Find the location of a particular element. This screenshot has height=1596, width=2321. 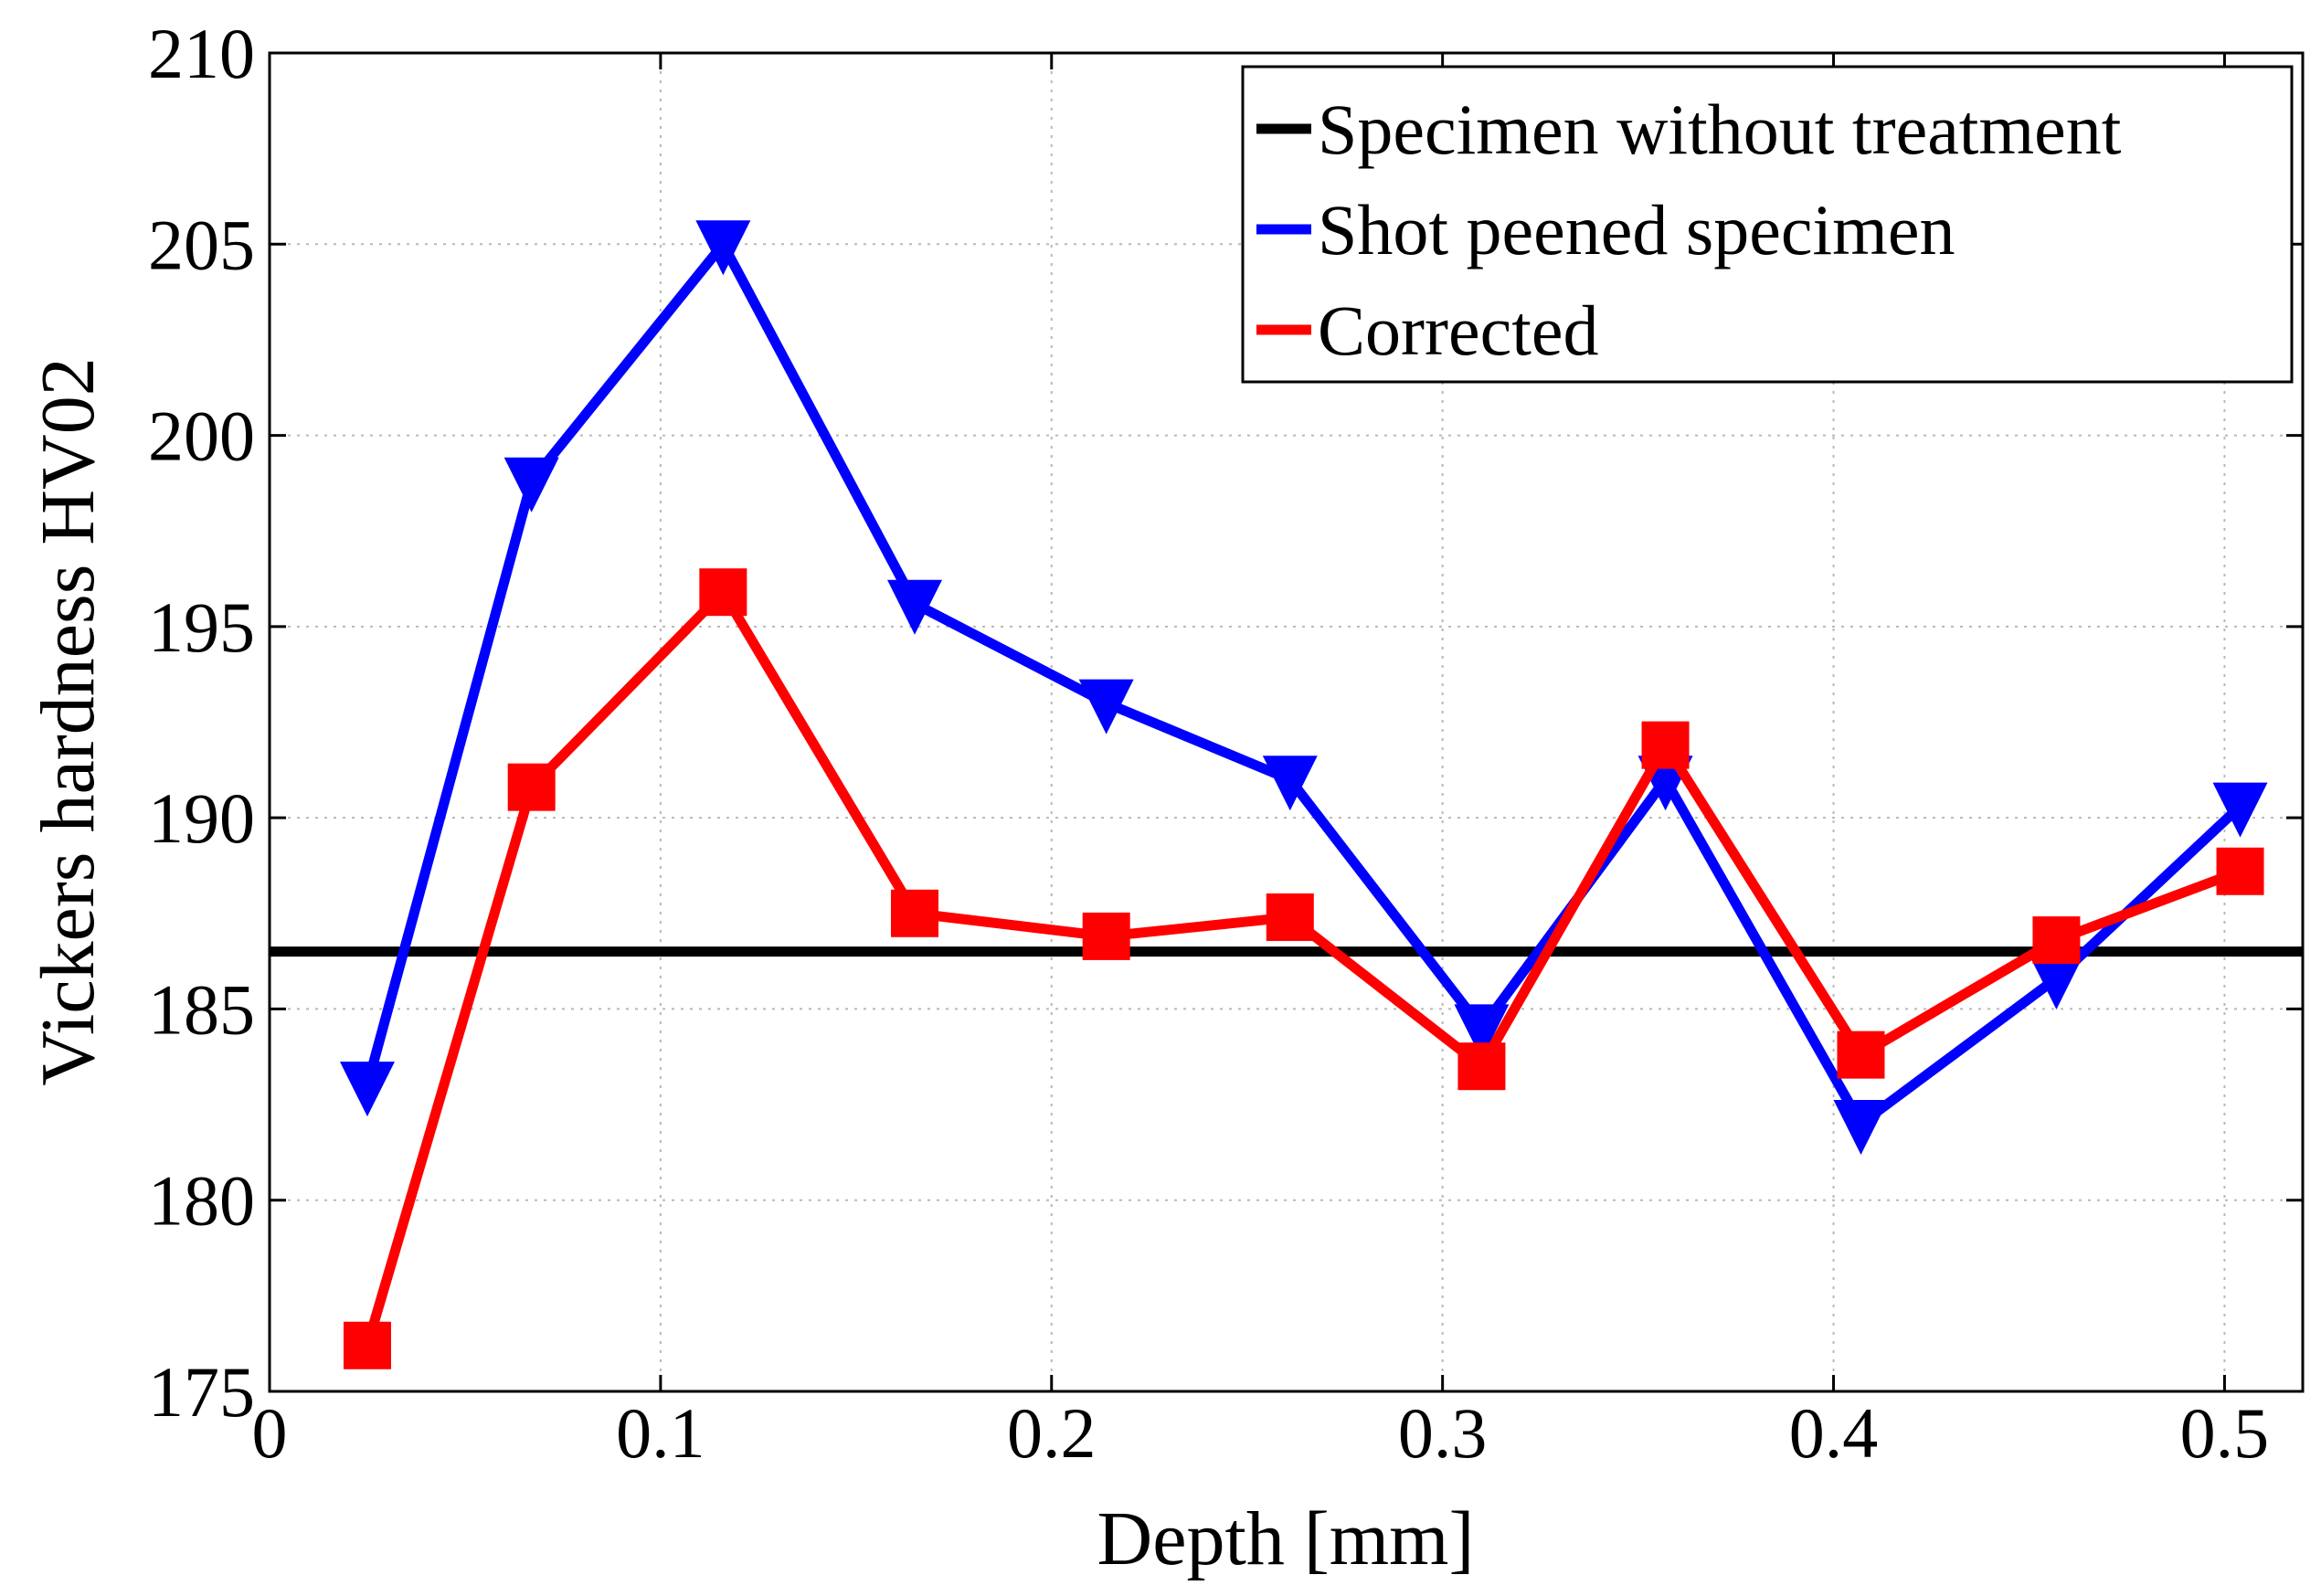

x-axis-title: Depth [mm] is located at coordinates (1286, 1538).